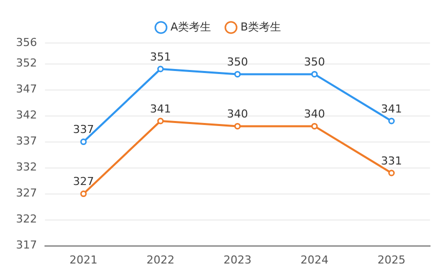  Describe the element at coordinates (26, 193) in the screenshot. I see `y-tick-label: 327` at that location.